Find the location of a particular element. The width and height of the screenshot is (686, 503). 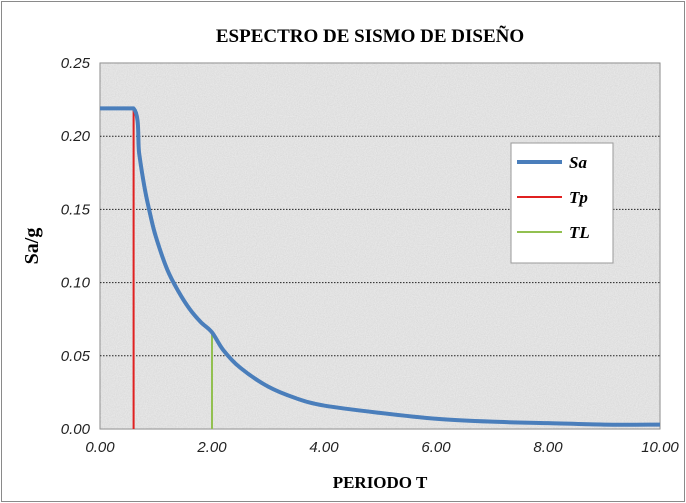

legend: Sa Tp TL is located at coordinates (562, 203).